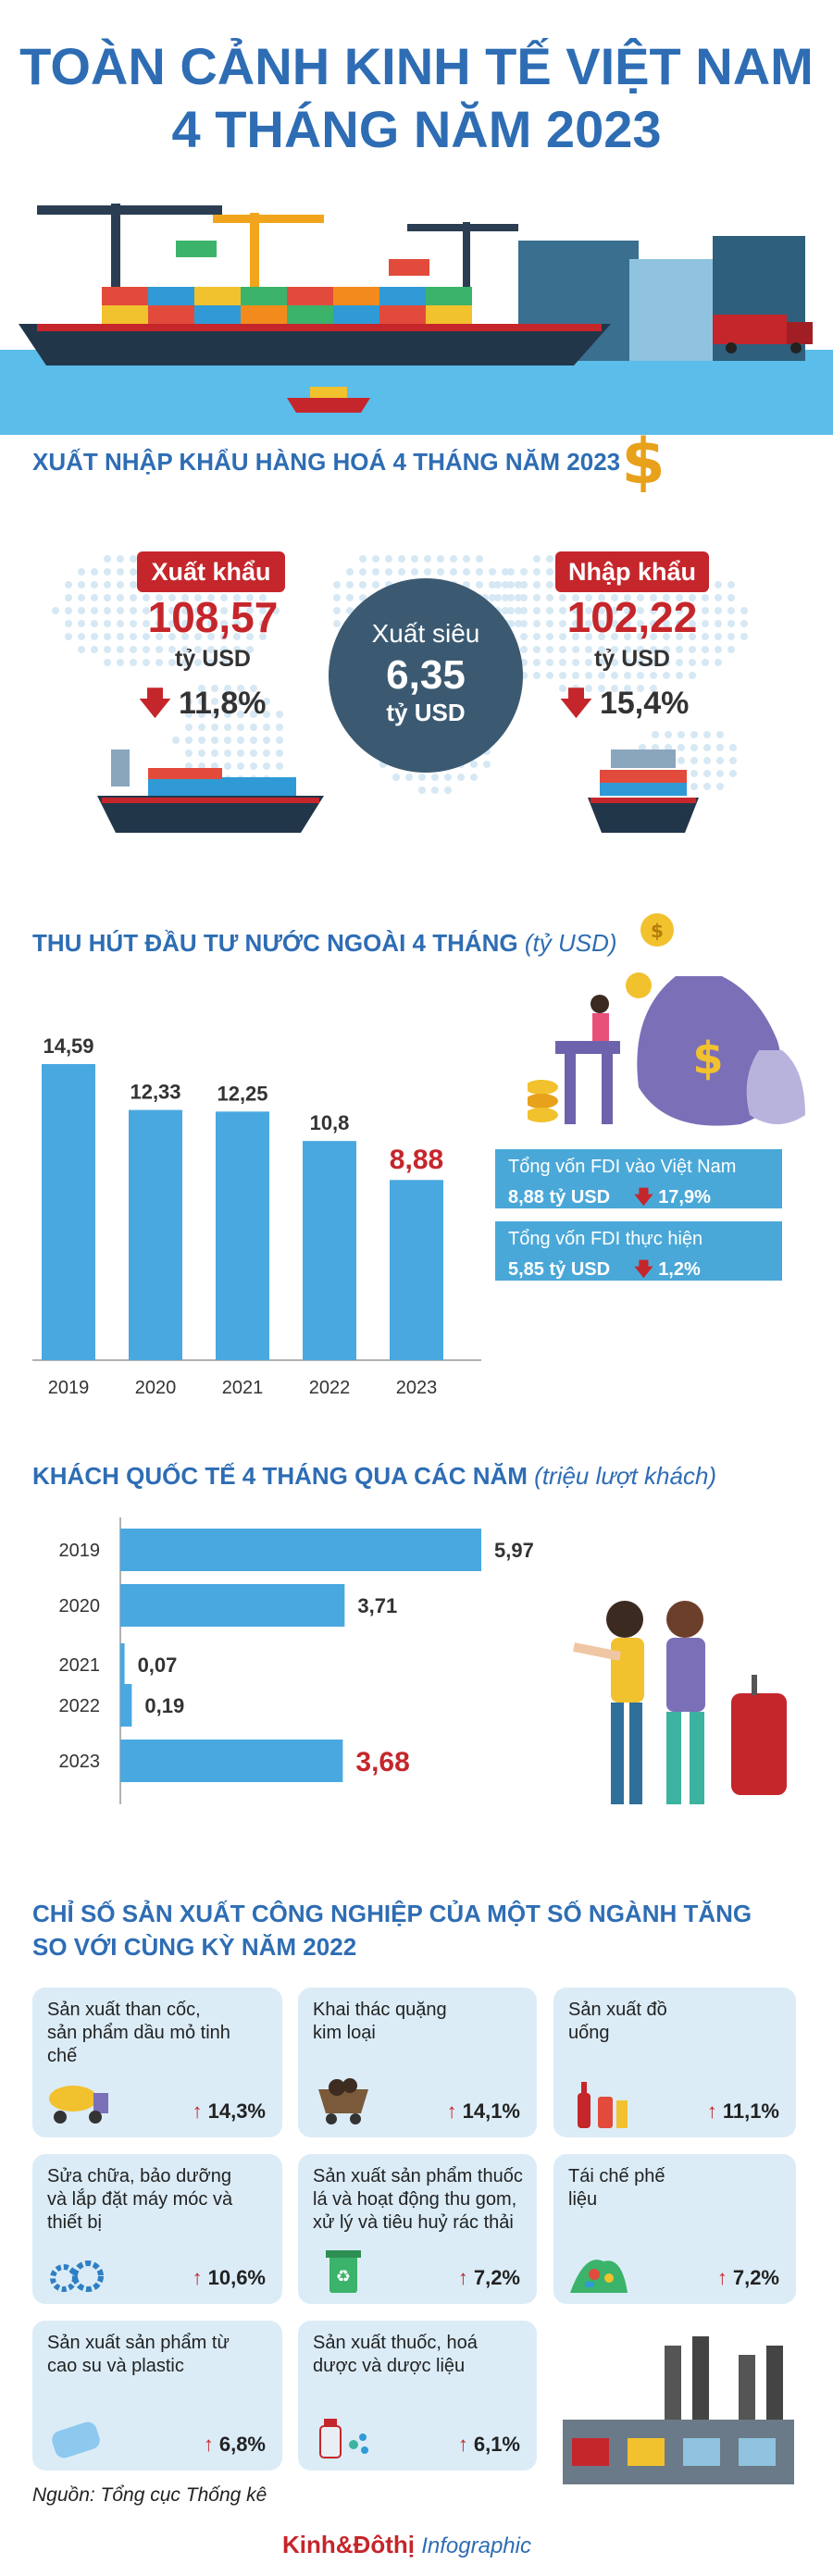 Image resolution: width=833 pixels, height=2576 pixels. Describe the element at coordinates (380, 2021) in the screenshot. I see `industry-card-label: Khai thác quặng kim loại` at that location.